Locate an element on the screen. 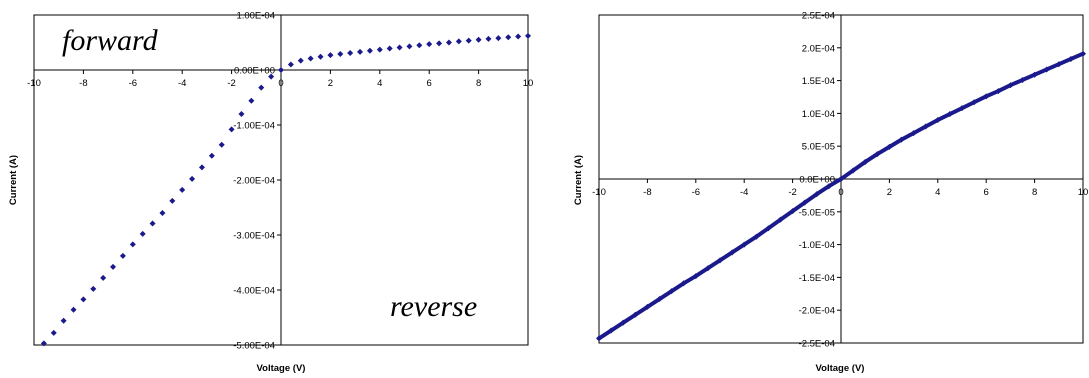 The image size is (1089, 378). y-tick-label: 0.00E+00 is located at coordinates (254, 71).